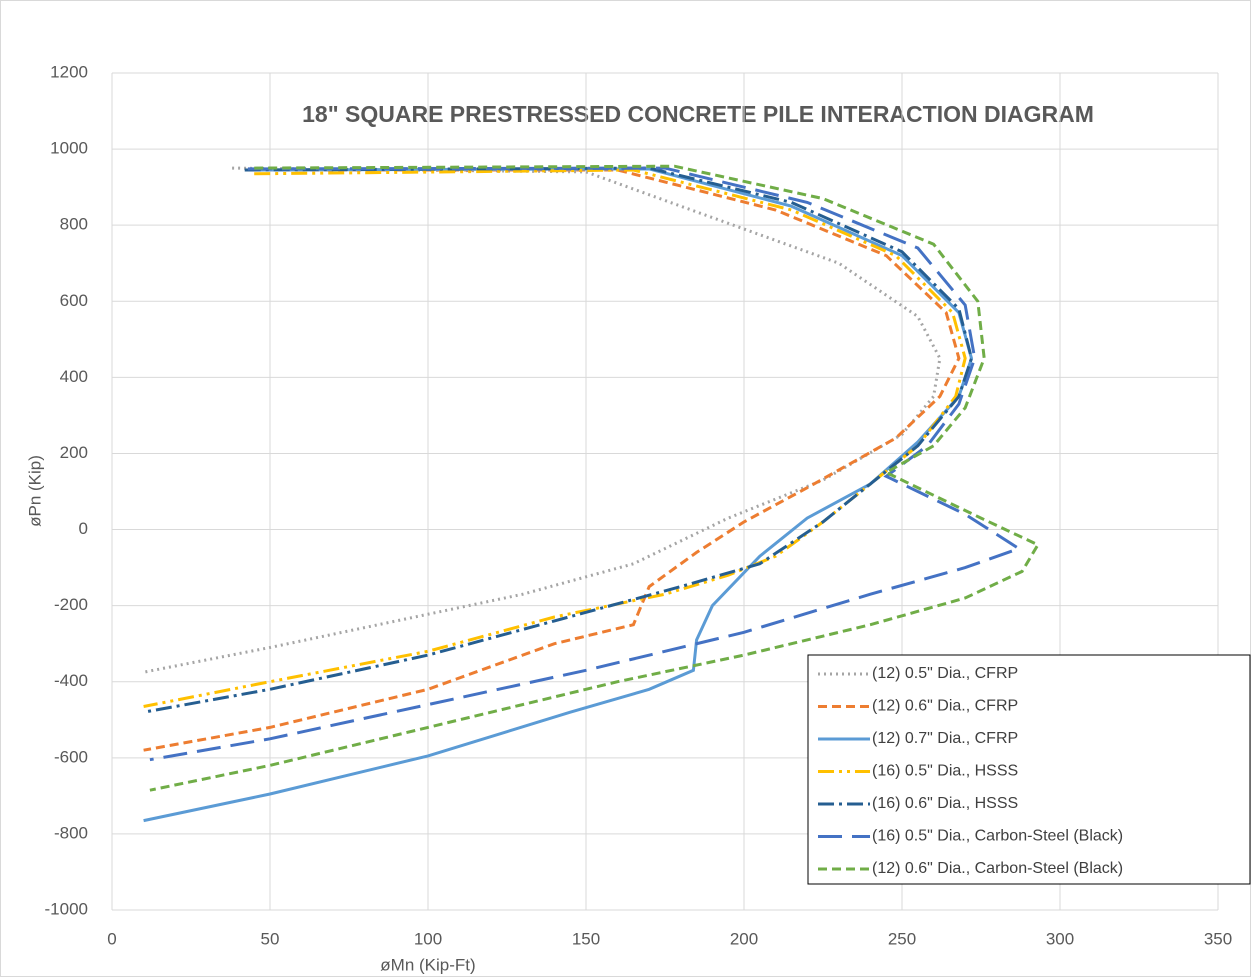  What do you see at coordinates (1218, 938) in the screenshot?
I see `x-tick-label: 350` at bounding box center [1218, 938].